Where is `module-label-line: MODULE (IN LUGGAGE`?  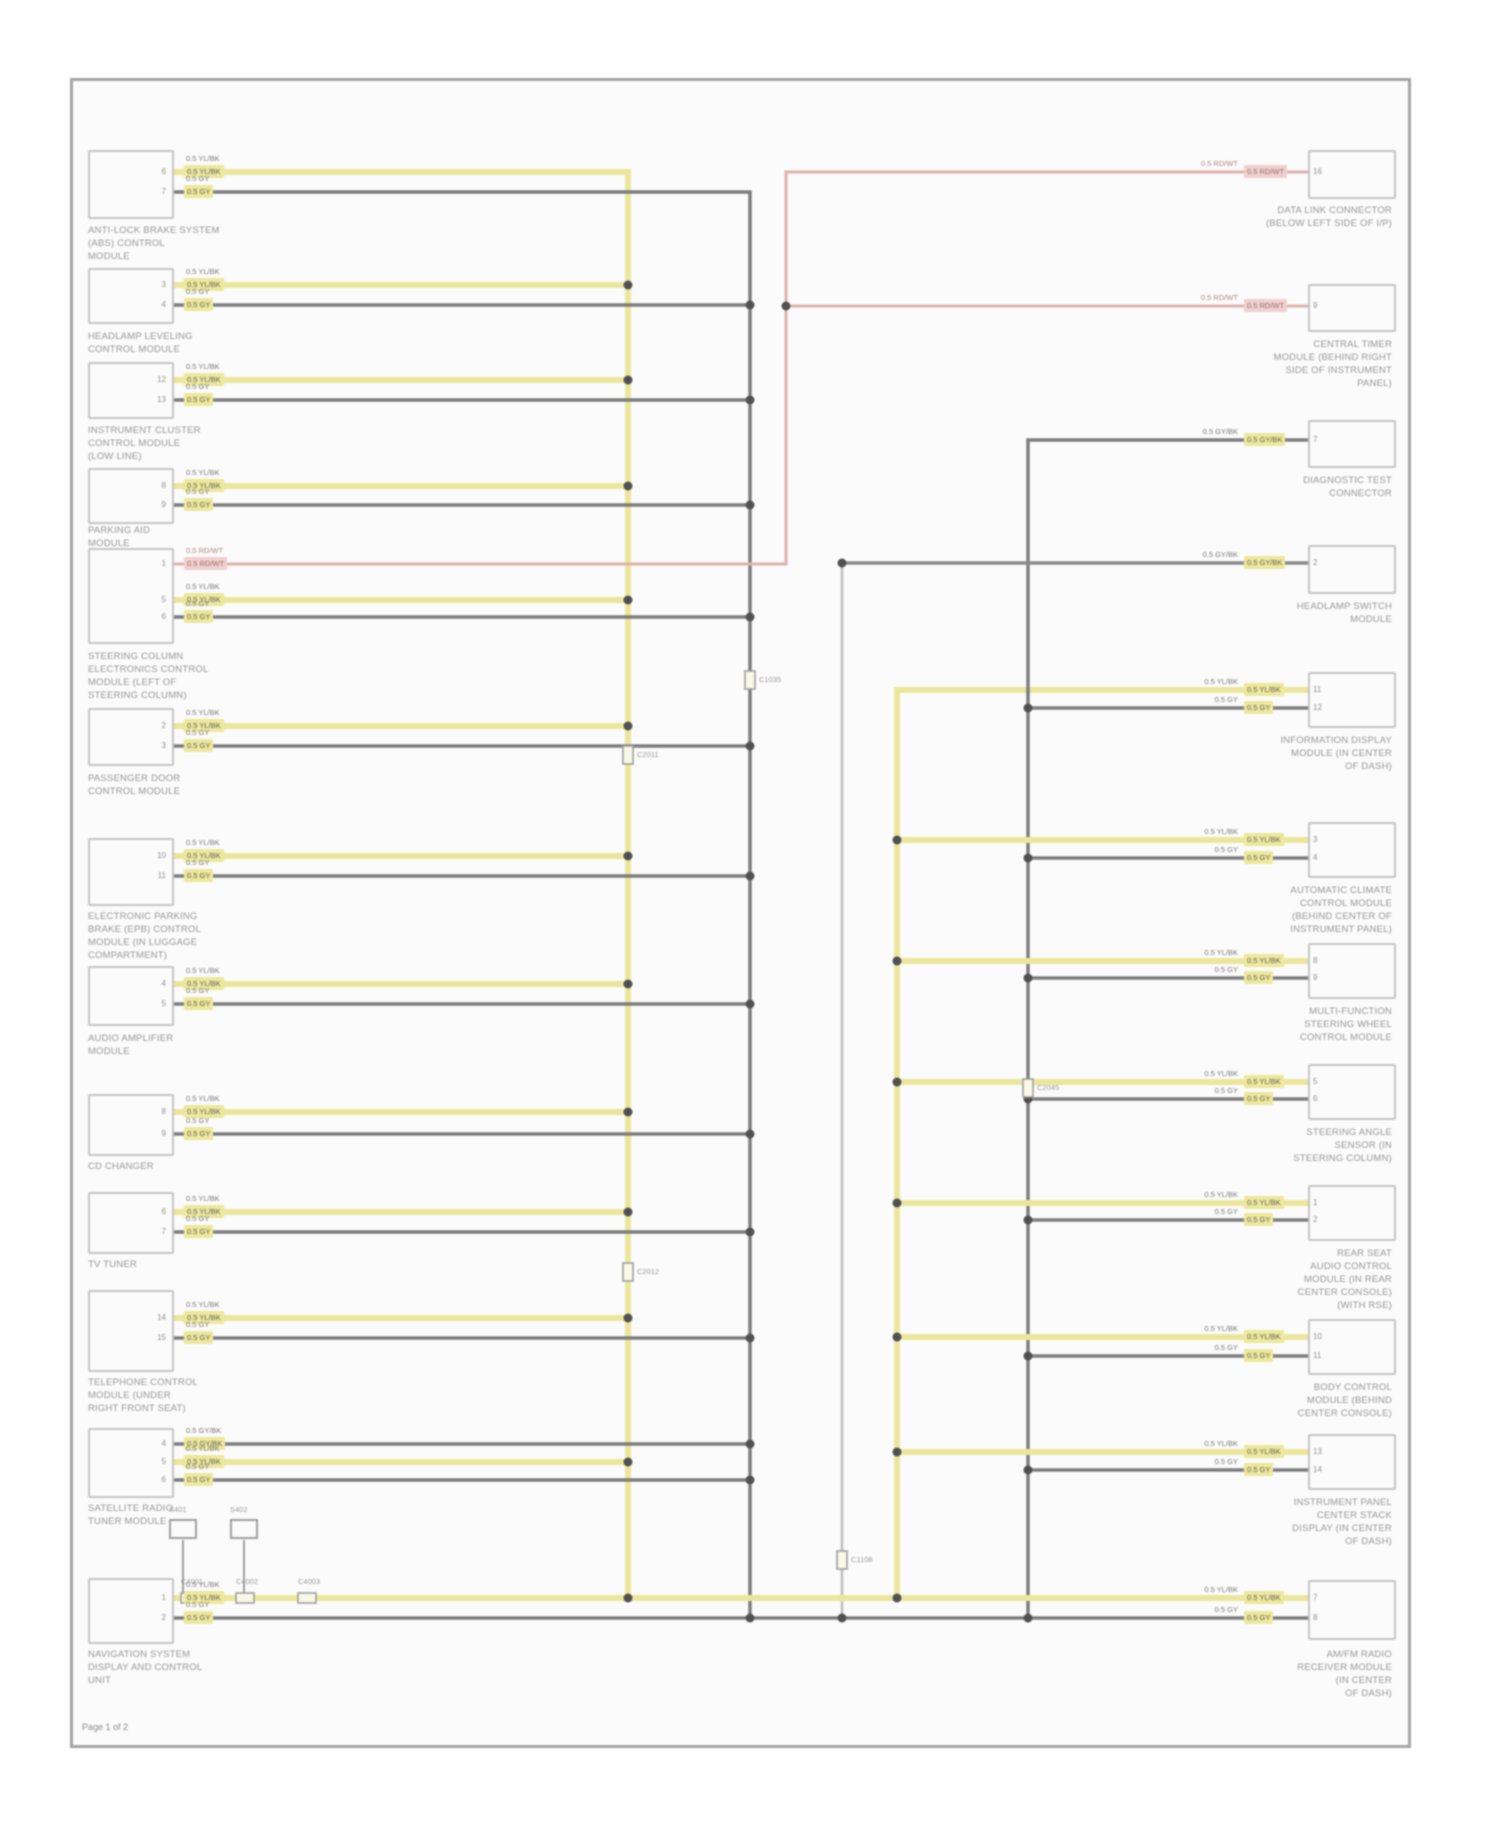
module-label-line: MODULE (IN LUGGAGE is located at coordinates (143, 942).